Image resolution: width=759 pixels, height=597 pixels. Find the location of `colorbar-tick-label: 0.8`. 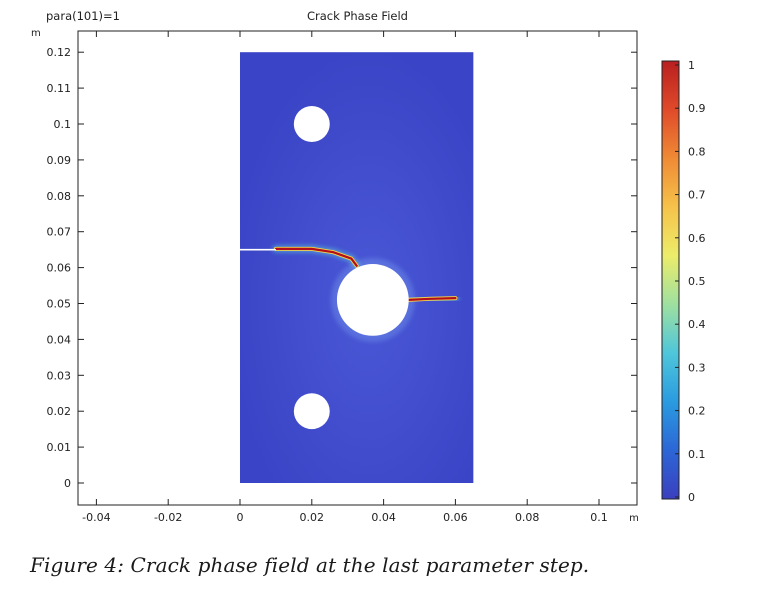

colorbar-tick-label: 0.8 is located at coordinates (697, 151).